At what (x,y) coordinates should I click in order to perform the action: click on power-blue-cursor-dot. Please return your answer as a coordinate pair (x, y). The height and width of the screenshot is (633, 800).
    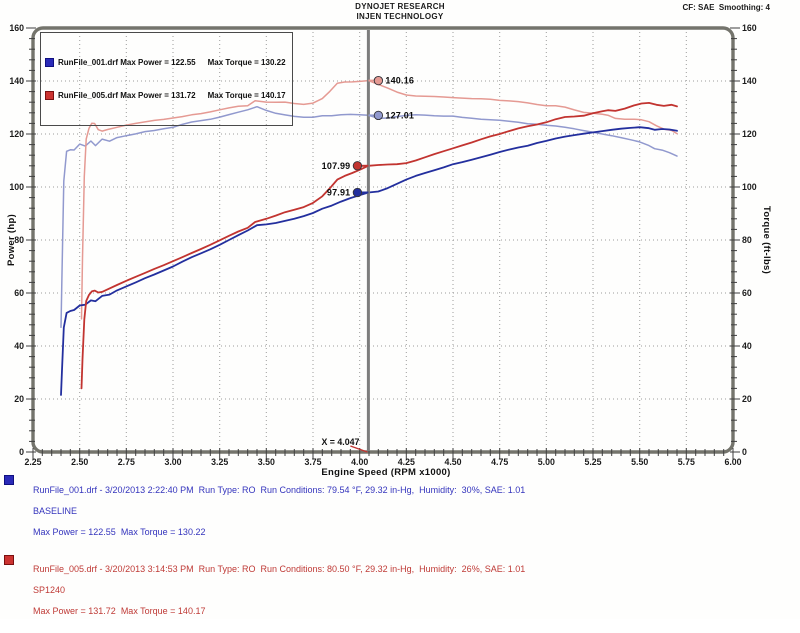
    Looking at the image, I should click on (357, 192).